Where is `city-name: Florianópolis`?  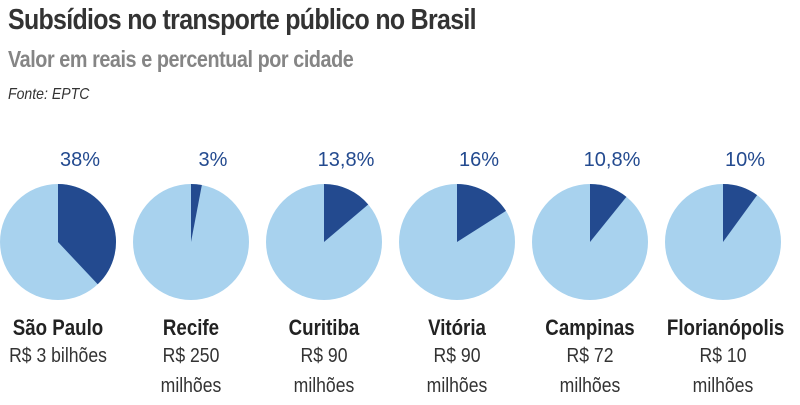
city-name: Florianópolis is located at coordinates (725, 327).